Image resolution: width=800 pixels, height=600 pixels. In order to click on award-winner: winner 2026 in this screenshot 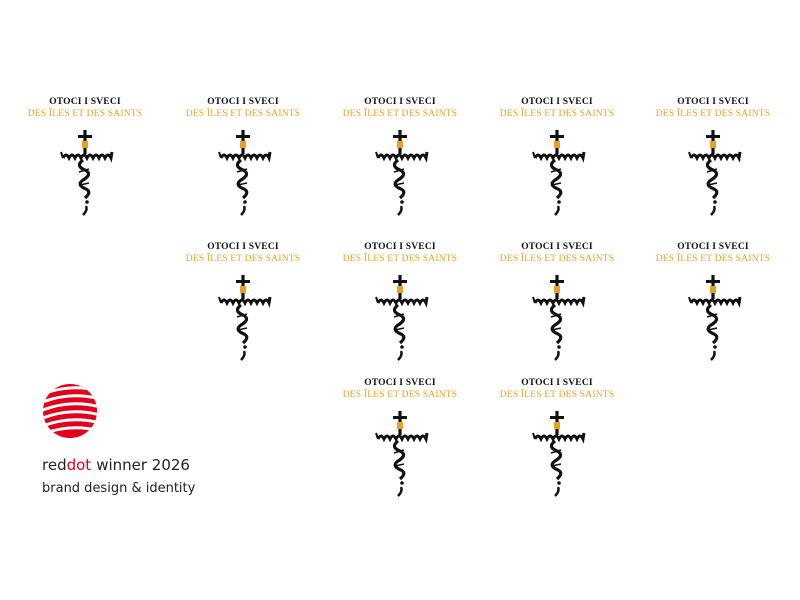, I will do `click(143, 465)`.